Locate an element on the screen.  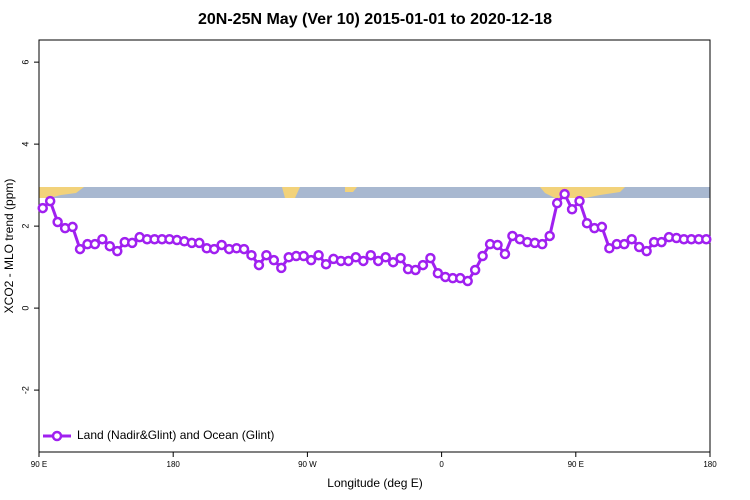
x-tick-label: 90 W is located at coordinates (307, 464).